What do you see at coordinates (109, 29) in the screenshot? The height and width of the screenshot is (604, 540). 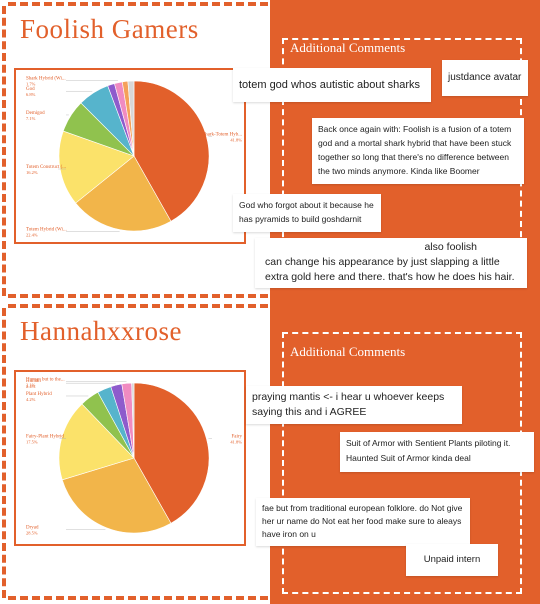 I see `panel-title: Foolish Gamers` at bounding box center [109, 29].